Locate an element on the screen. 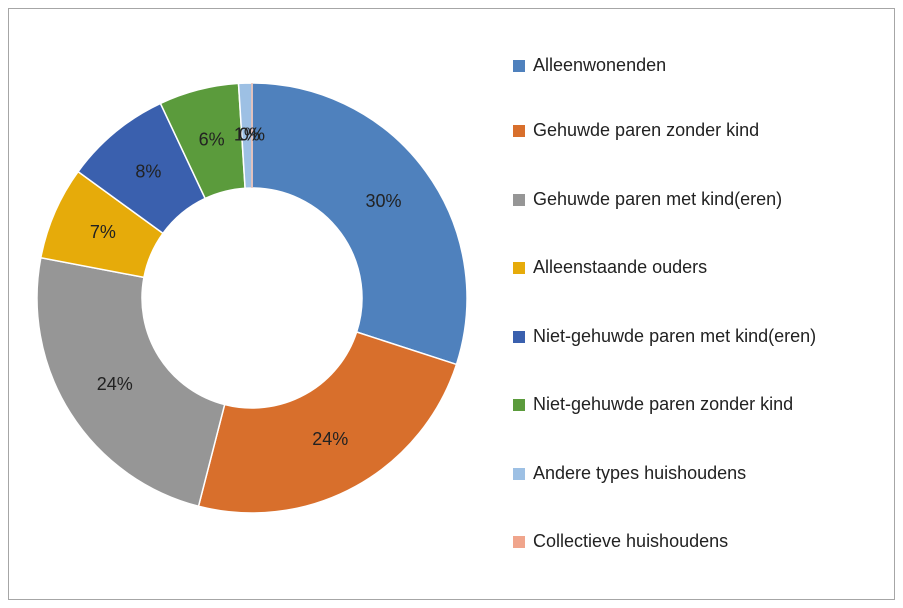 The width and height of the screenshot is (903, 608). data-label: 8% is located at coordinates (148, 172).